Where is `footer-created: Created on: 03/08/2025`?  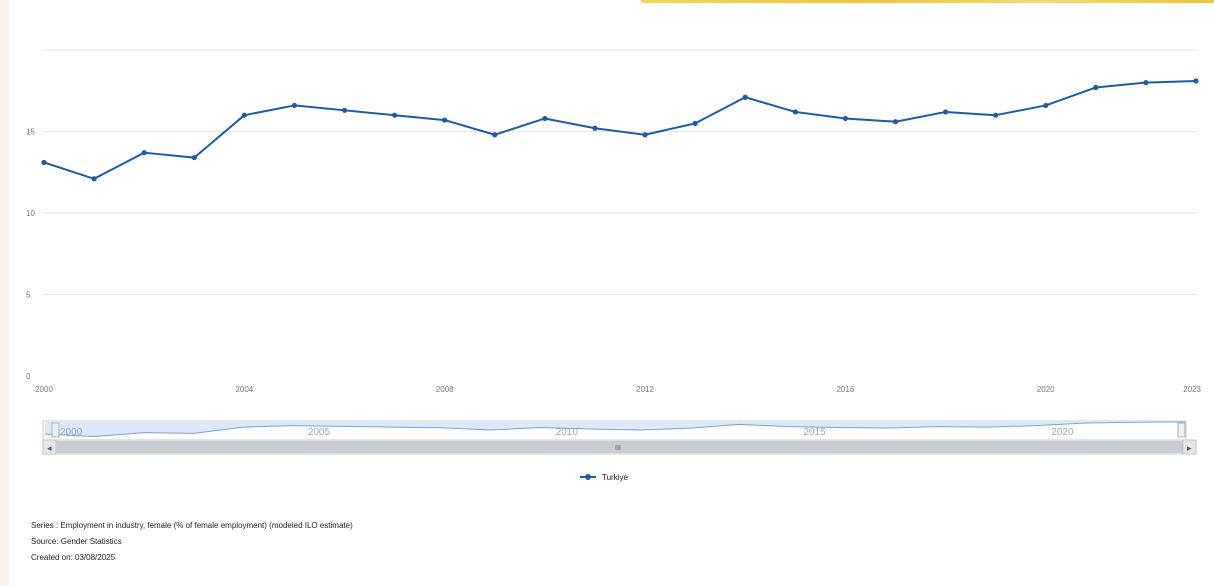
footer-created: Created on: 03/08/2025 is located at coordinates (73, 557).